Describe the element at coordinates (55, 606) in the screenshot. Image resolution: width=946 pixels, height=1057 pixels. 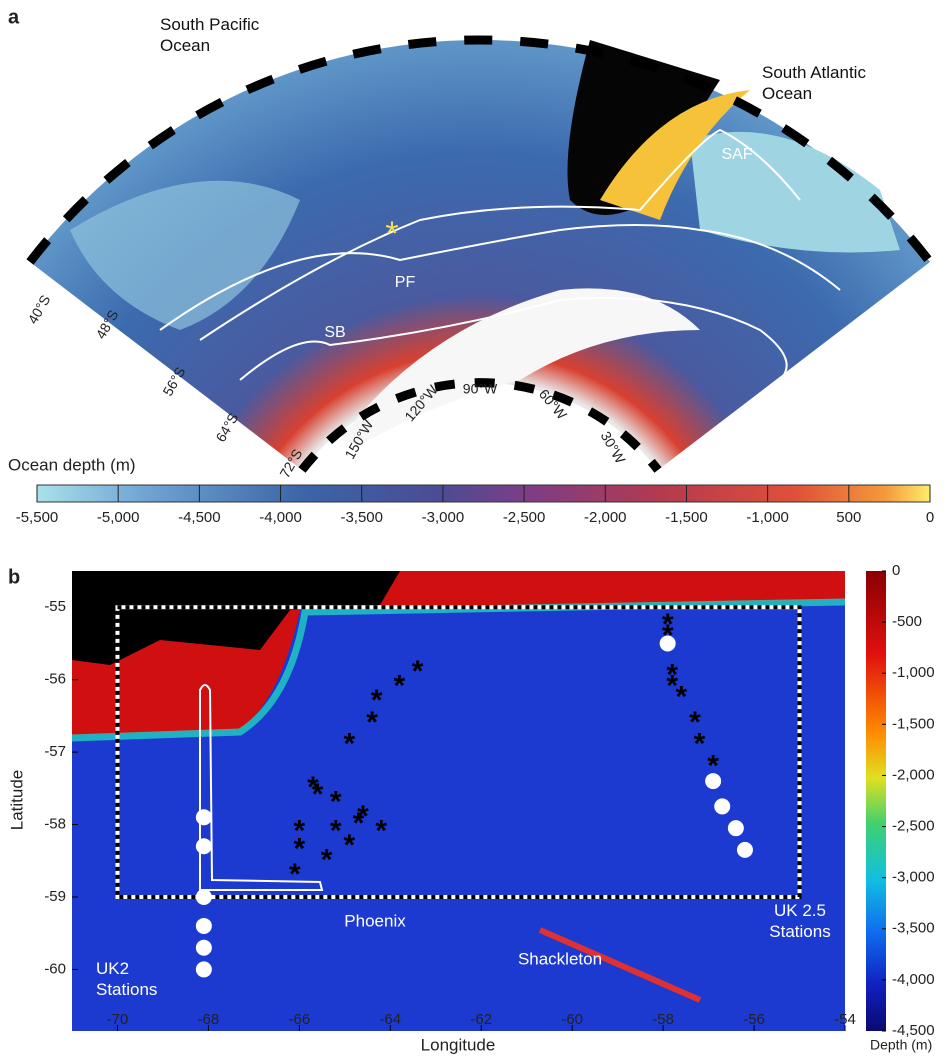
I see `y-tick-label: -55` at that location.